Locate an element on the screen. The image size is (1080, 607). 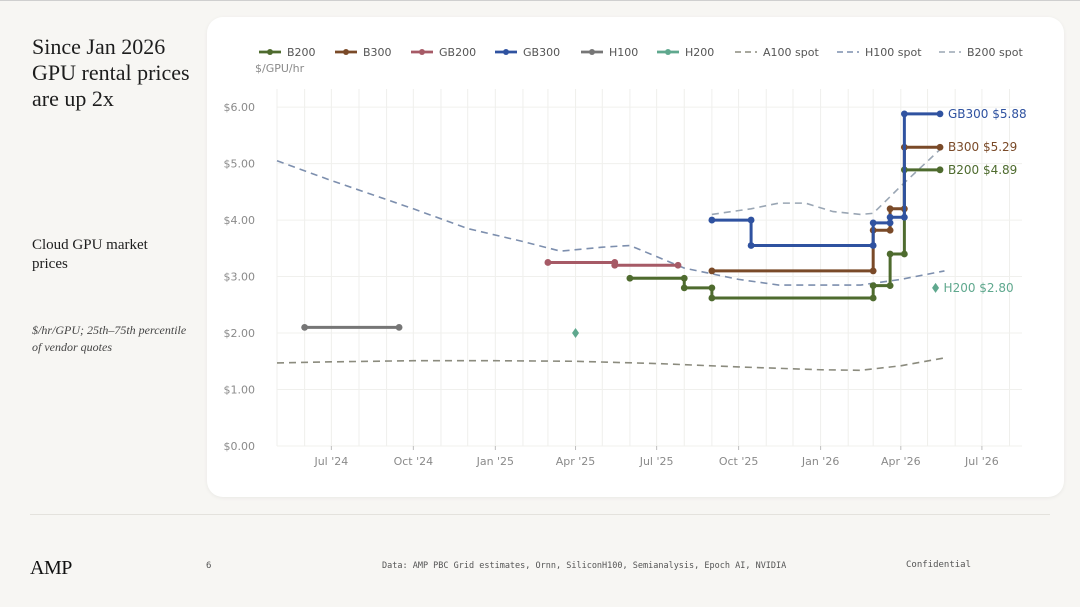
gb300-end-label: GB300 $5.88 is located at coordinates (987, 114).